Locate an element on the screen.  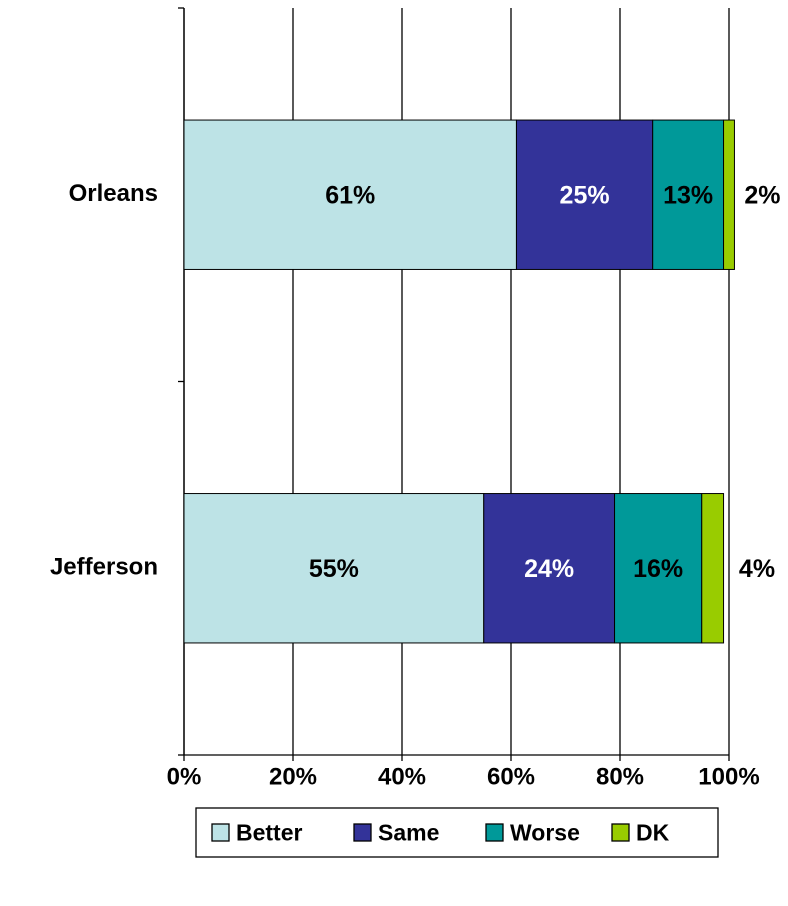
value-label: 24% is located at coordinates (549, 569).